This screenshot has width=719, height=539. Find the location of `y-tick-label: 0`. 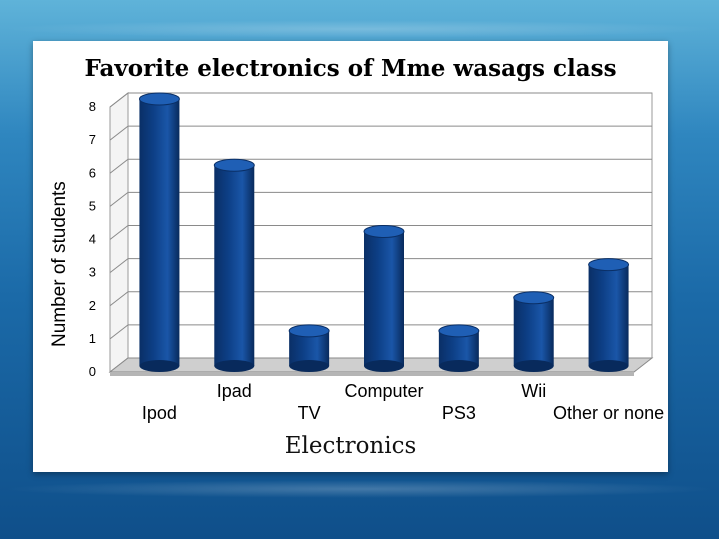

y-tick-label: 0 is located at coordinates (92, 371).